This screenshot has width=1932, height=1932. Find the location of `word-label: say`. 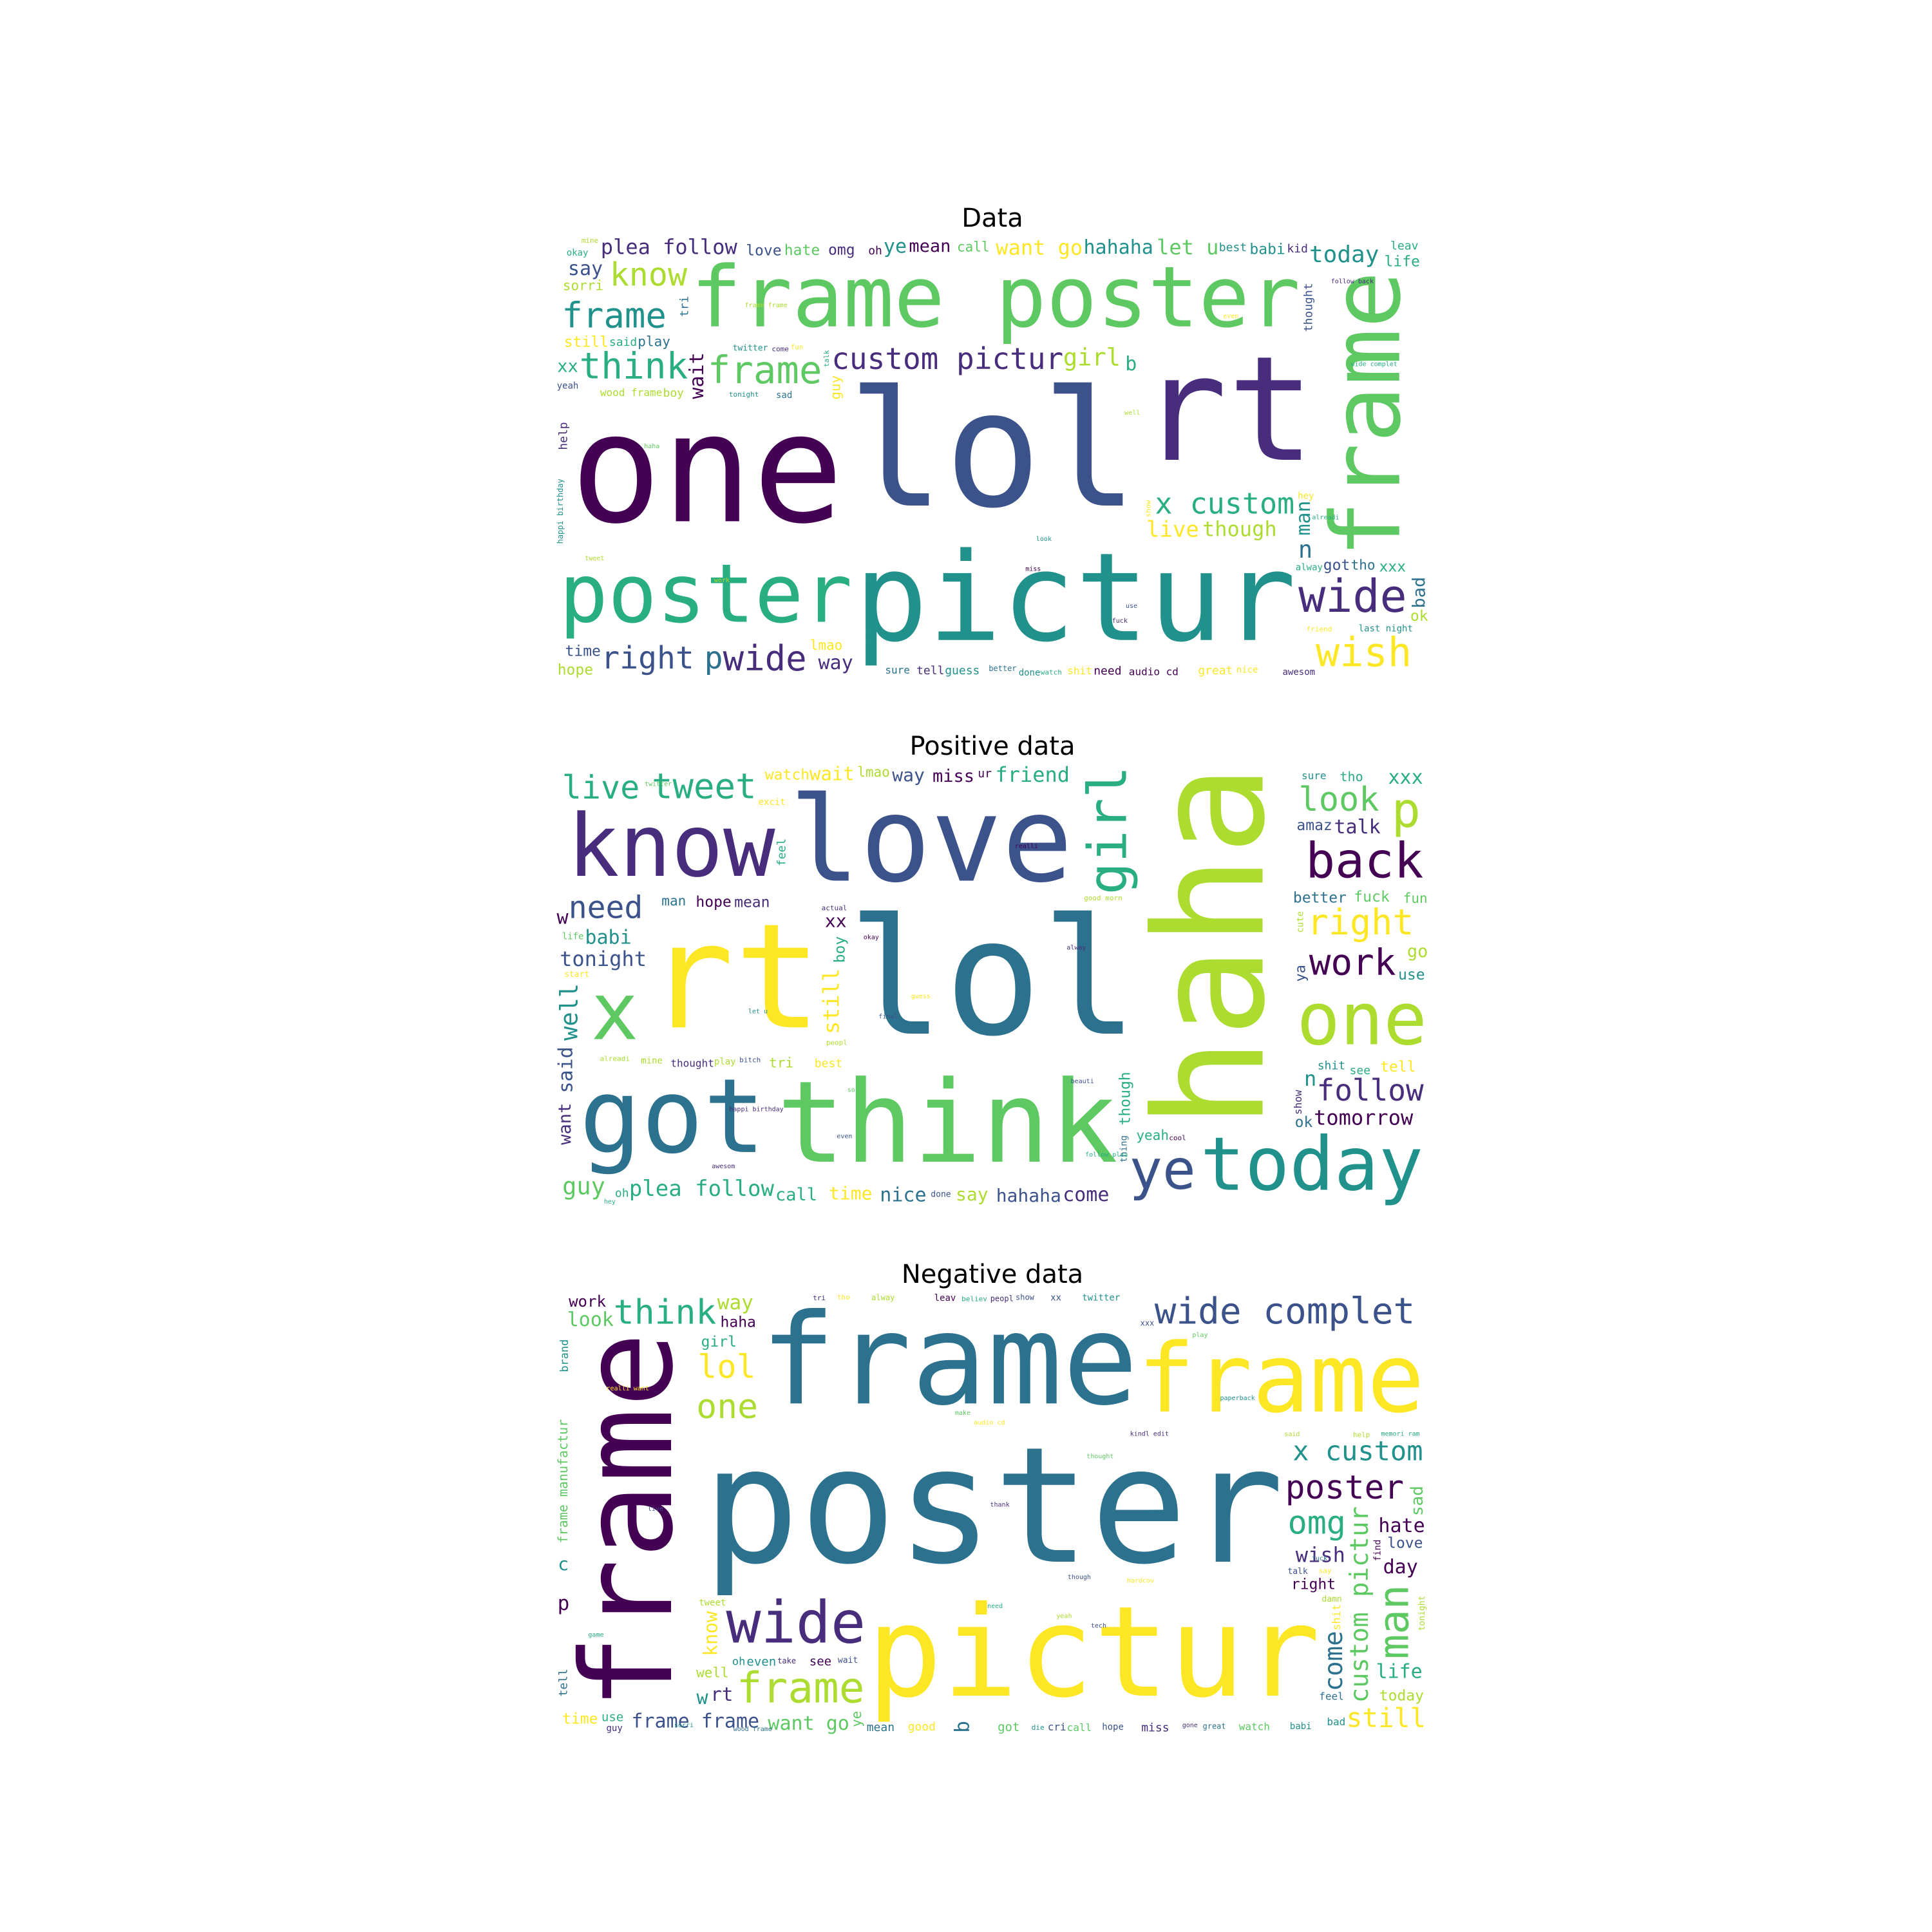

word-label: say is located at coordinates (586, 269).